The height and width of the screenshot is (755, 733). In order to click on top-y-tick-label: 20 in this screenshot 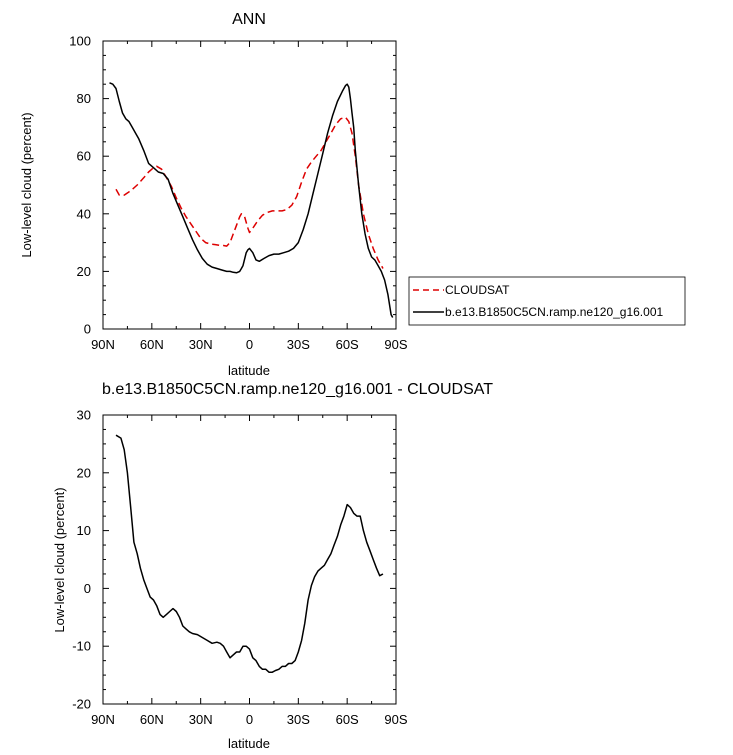, I will do `click(84, 271)`.